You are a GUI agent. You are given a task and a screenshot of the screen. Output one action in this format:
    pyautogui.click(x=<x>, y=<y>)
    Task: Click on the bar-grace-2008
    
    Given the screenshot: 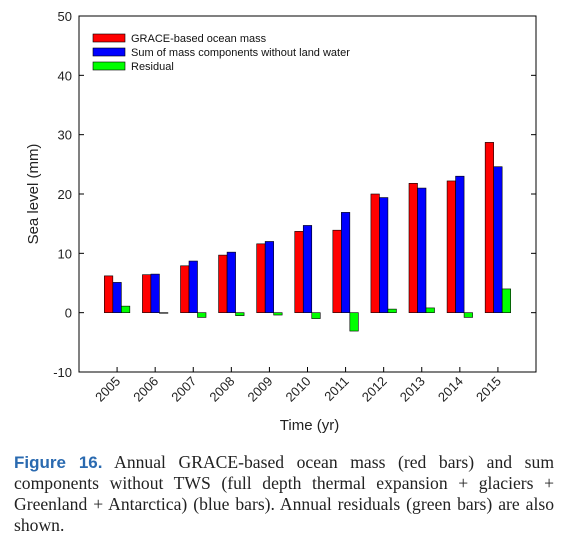 What is the action you would take?
    pyautogui.click(x=223, y=283)
    